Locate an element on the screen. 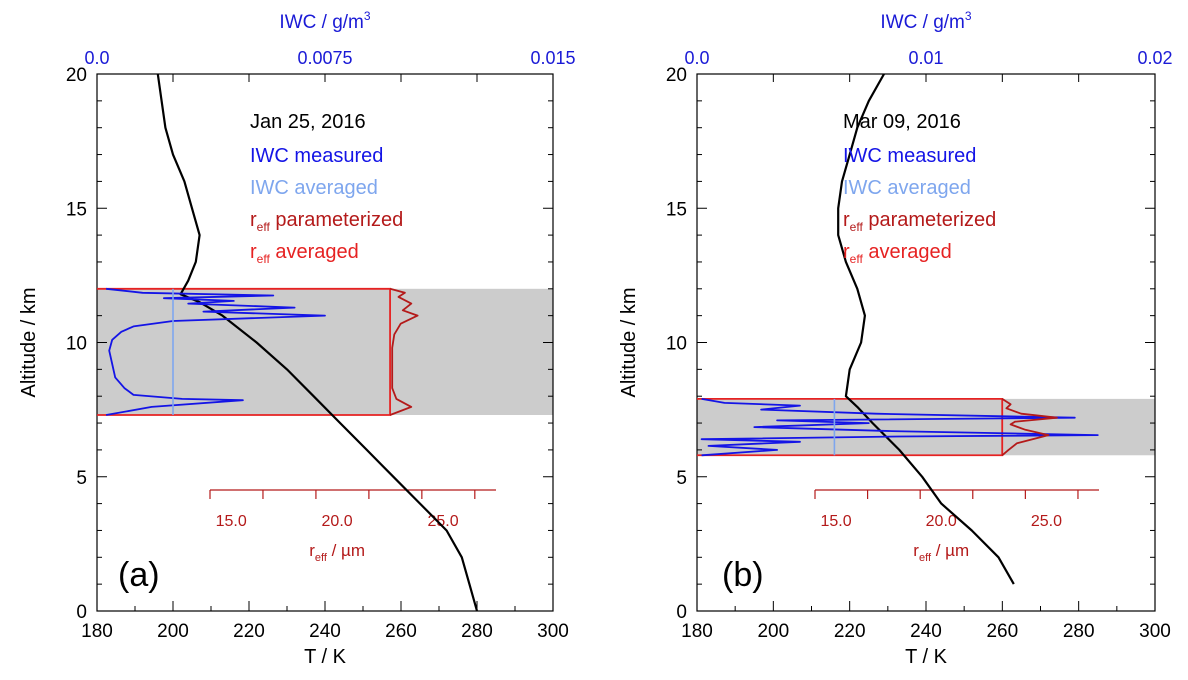 The height and width of the screenshot is (680, 1188). cloud-layer-band is located at coordinates (325, 351).